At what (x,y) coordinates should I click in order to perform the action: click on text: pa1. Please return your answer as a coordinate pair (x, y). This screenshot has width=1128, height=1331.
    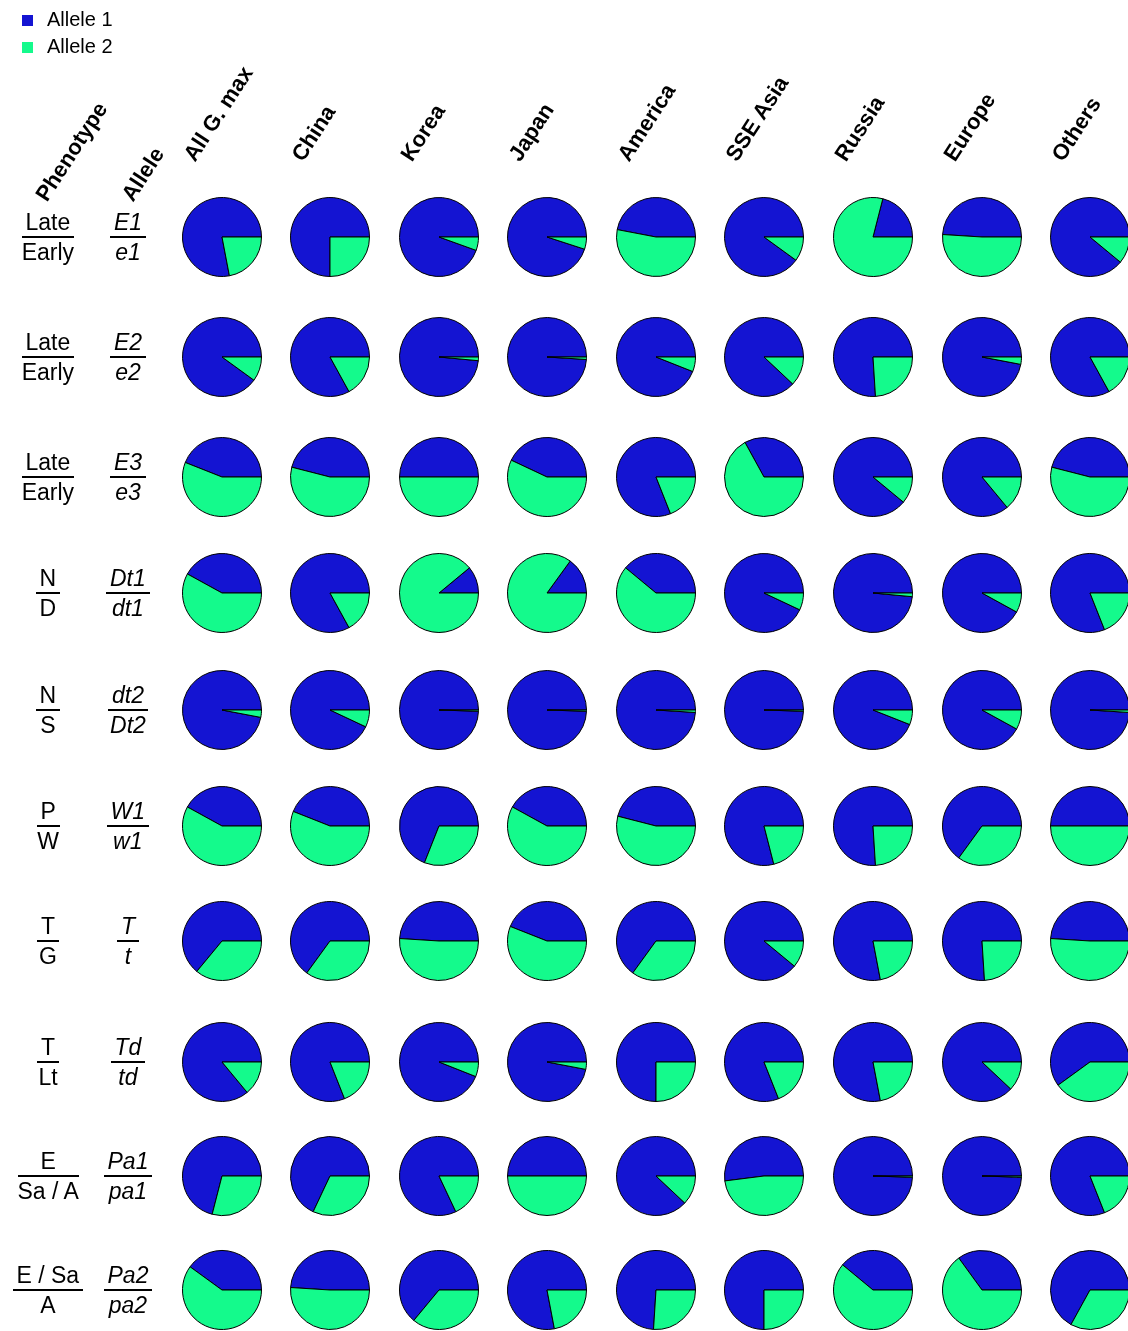
    Looking at the image, I should click on (128, 1191).